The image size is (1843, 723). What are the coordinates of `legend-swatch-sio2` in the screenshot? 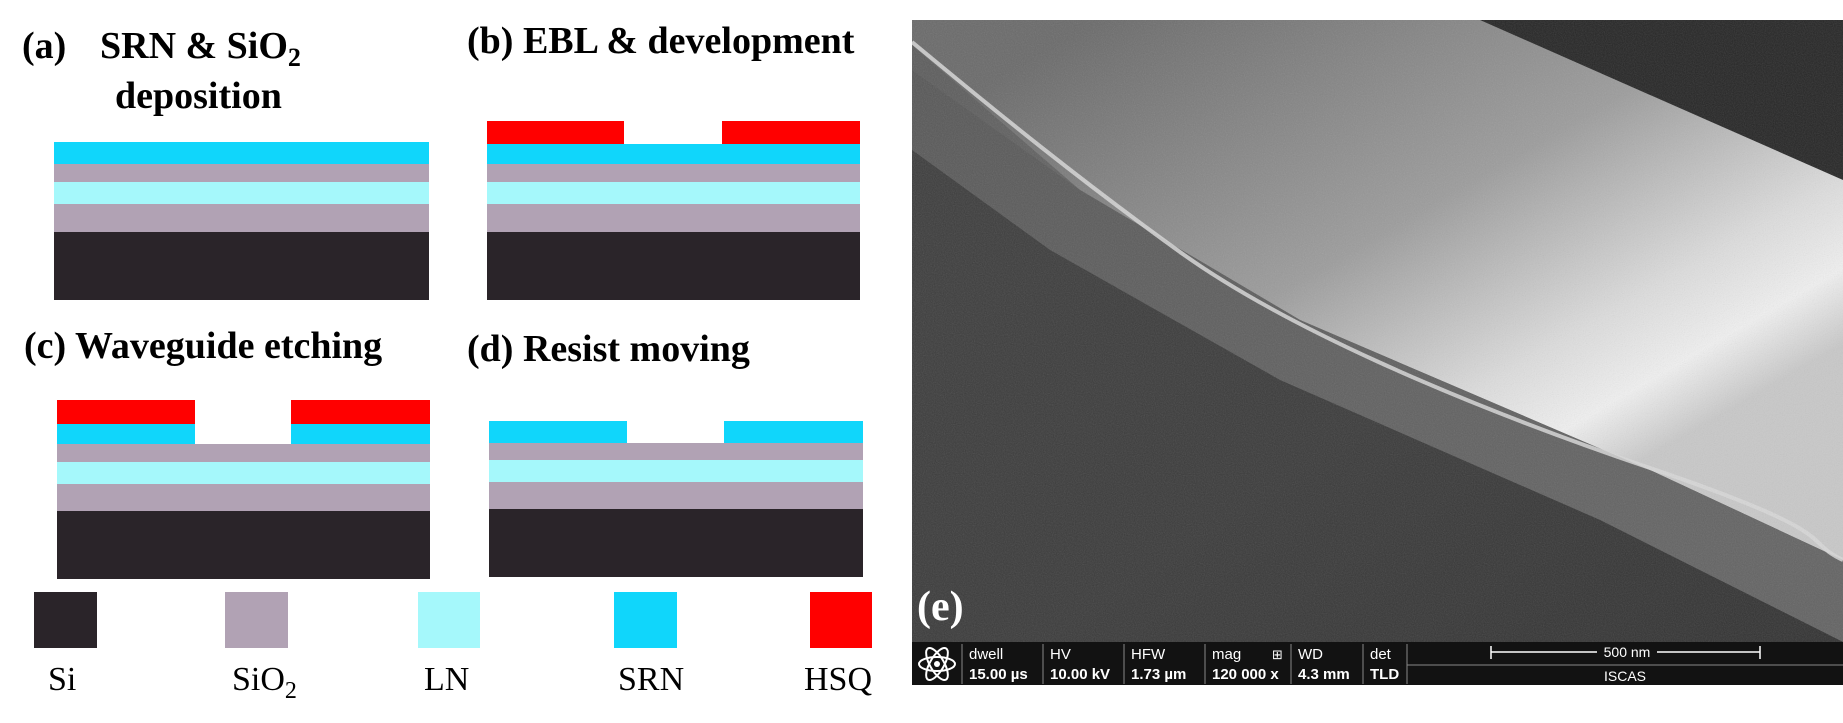 It's located at (256, 620).